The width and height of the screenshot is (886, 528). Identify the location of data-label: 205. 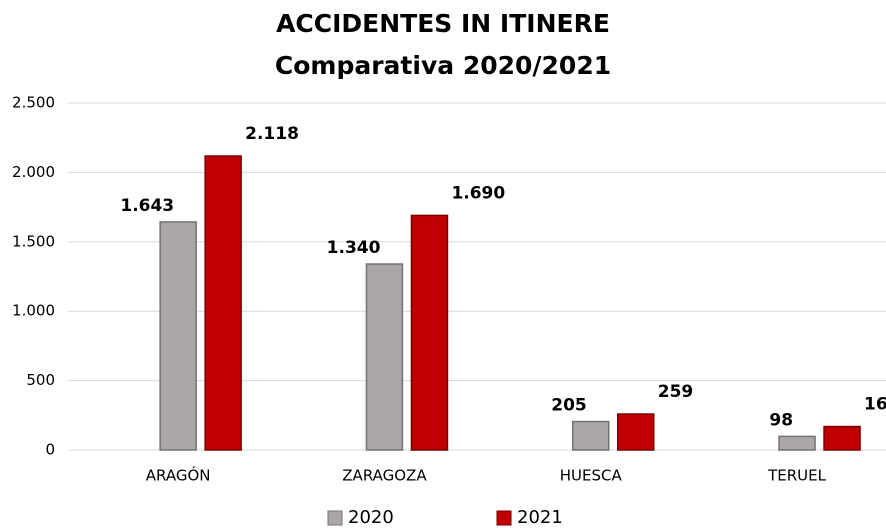
(569, 406).